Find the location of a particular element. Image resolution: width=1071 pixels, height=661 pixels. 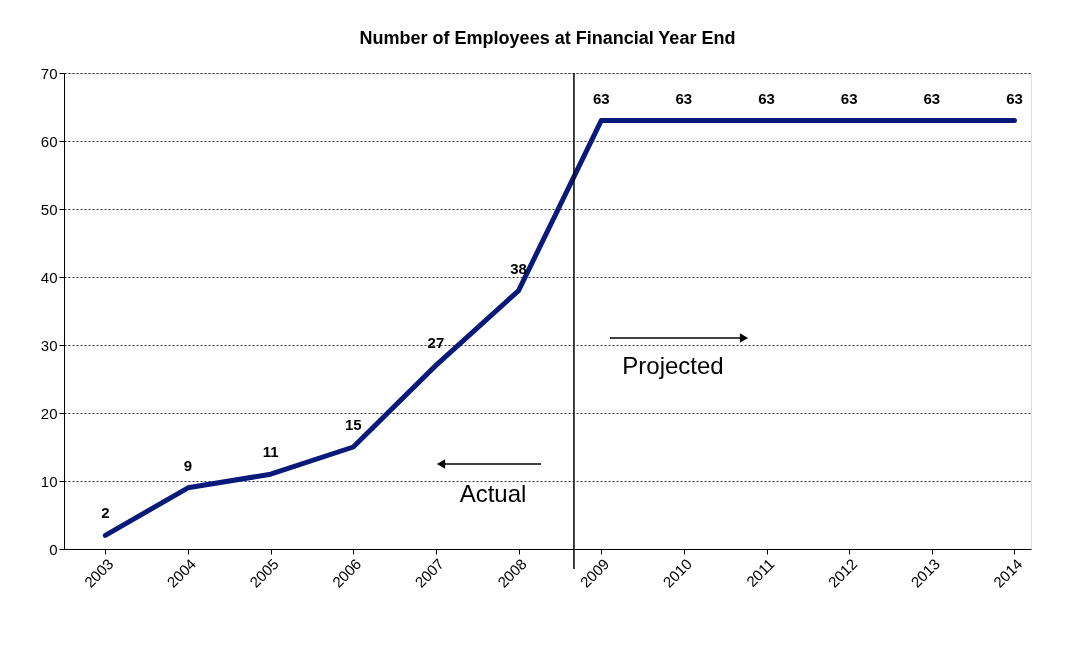

data-label: 38 is located at coordinates (518, 268).